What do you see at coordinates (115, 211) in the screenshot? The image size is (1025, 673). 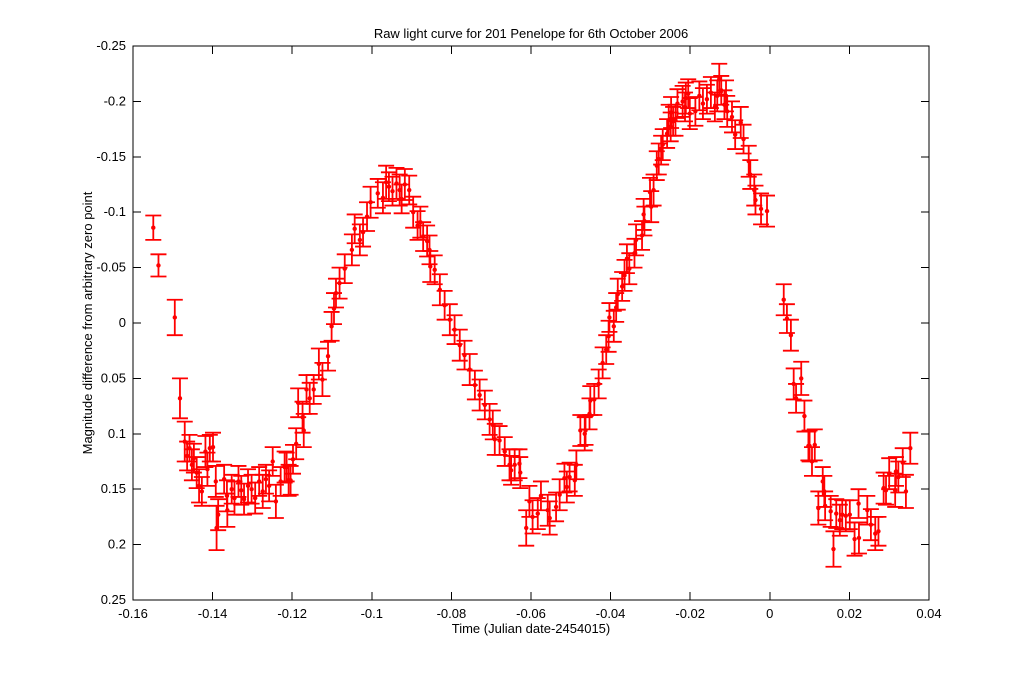 I see `y-tick-label: -0.1` at bounding box center [115, 211].